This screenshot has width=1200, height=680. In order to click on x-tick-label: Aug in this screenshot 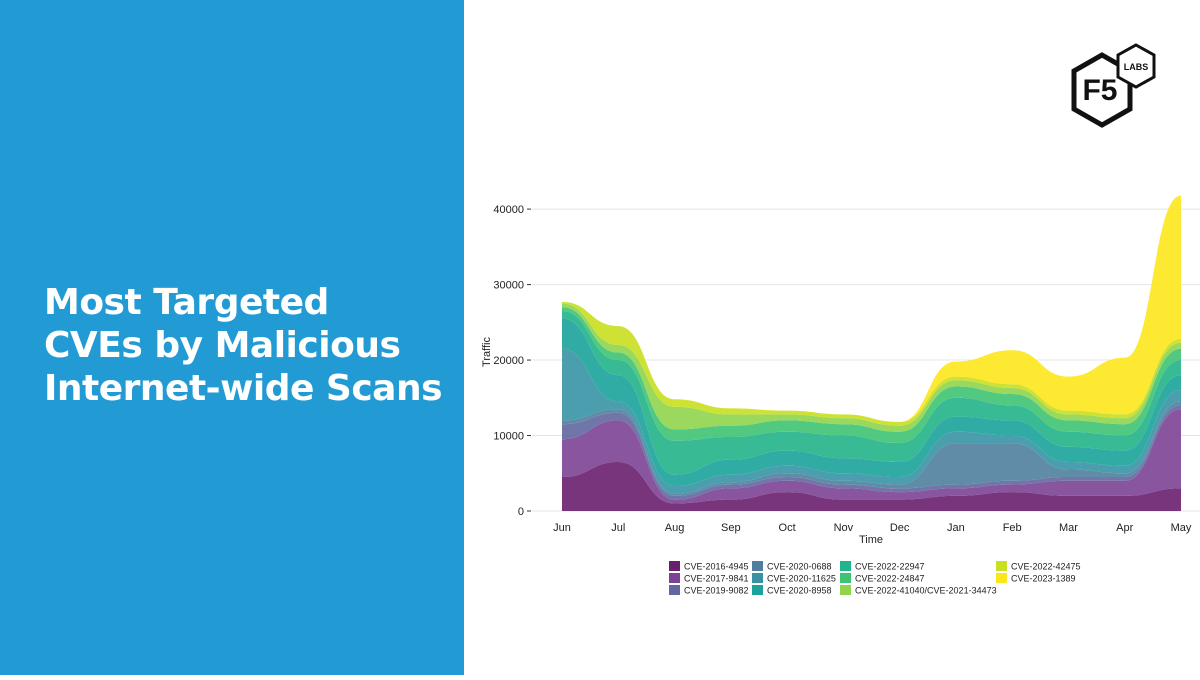, I will do `click(675, 528)`.